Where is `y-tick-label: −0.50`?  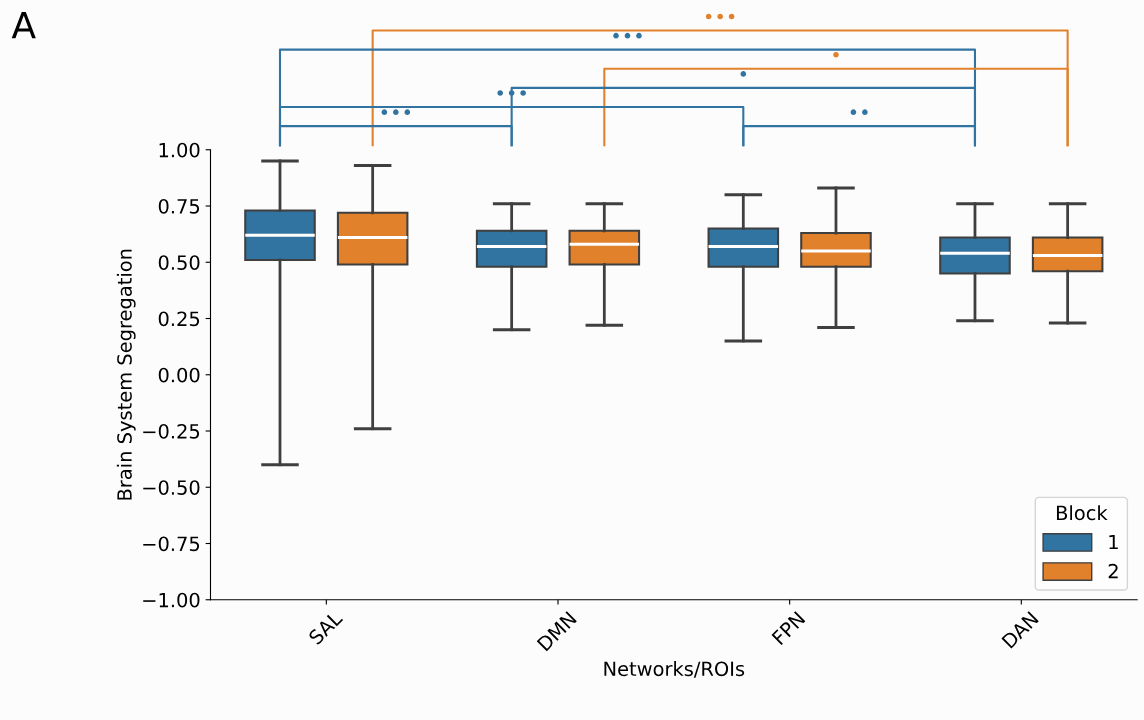 y-tick-label: −0.50 is located at coordinates (171, 487).